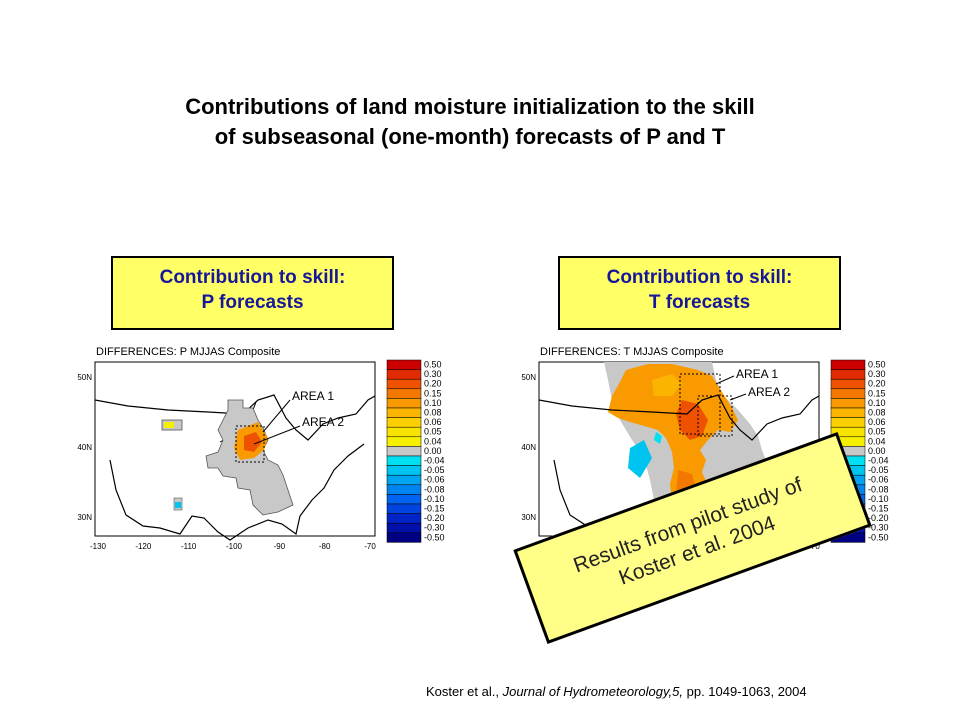  I want to click on p-area2-pointer, so click(277, 435).